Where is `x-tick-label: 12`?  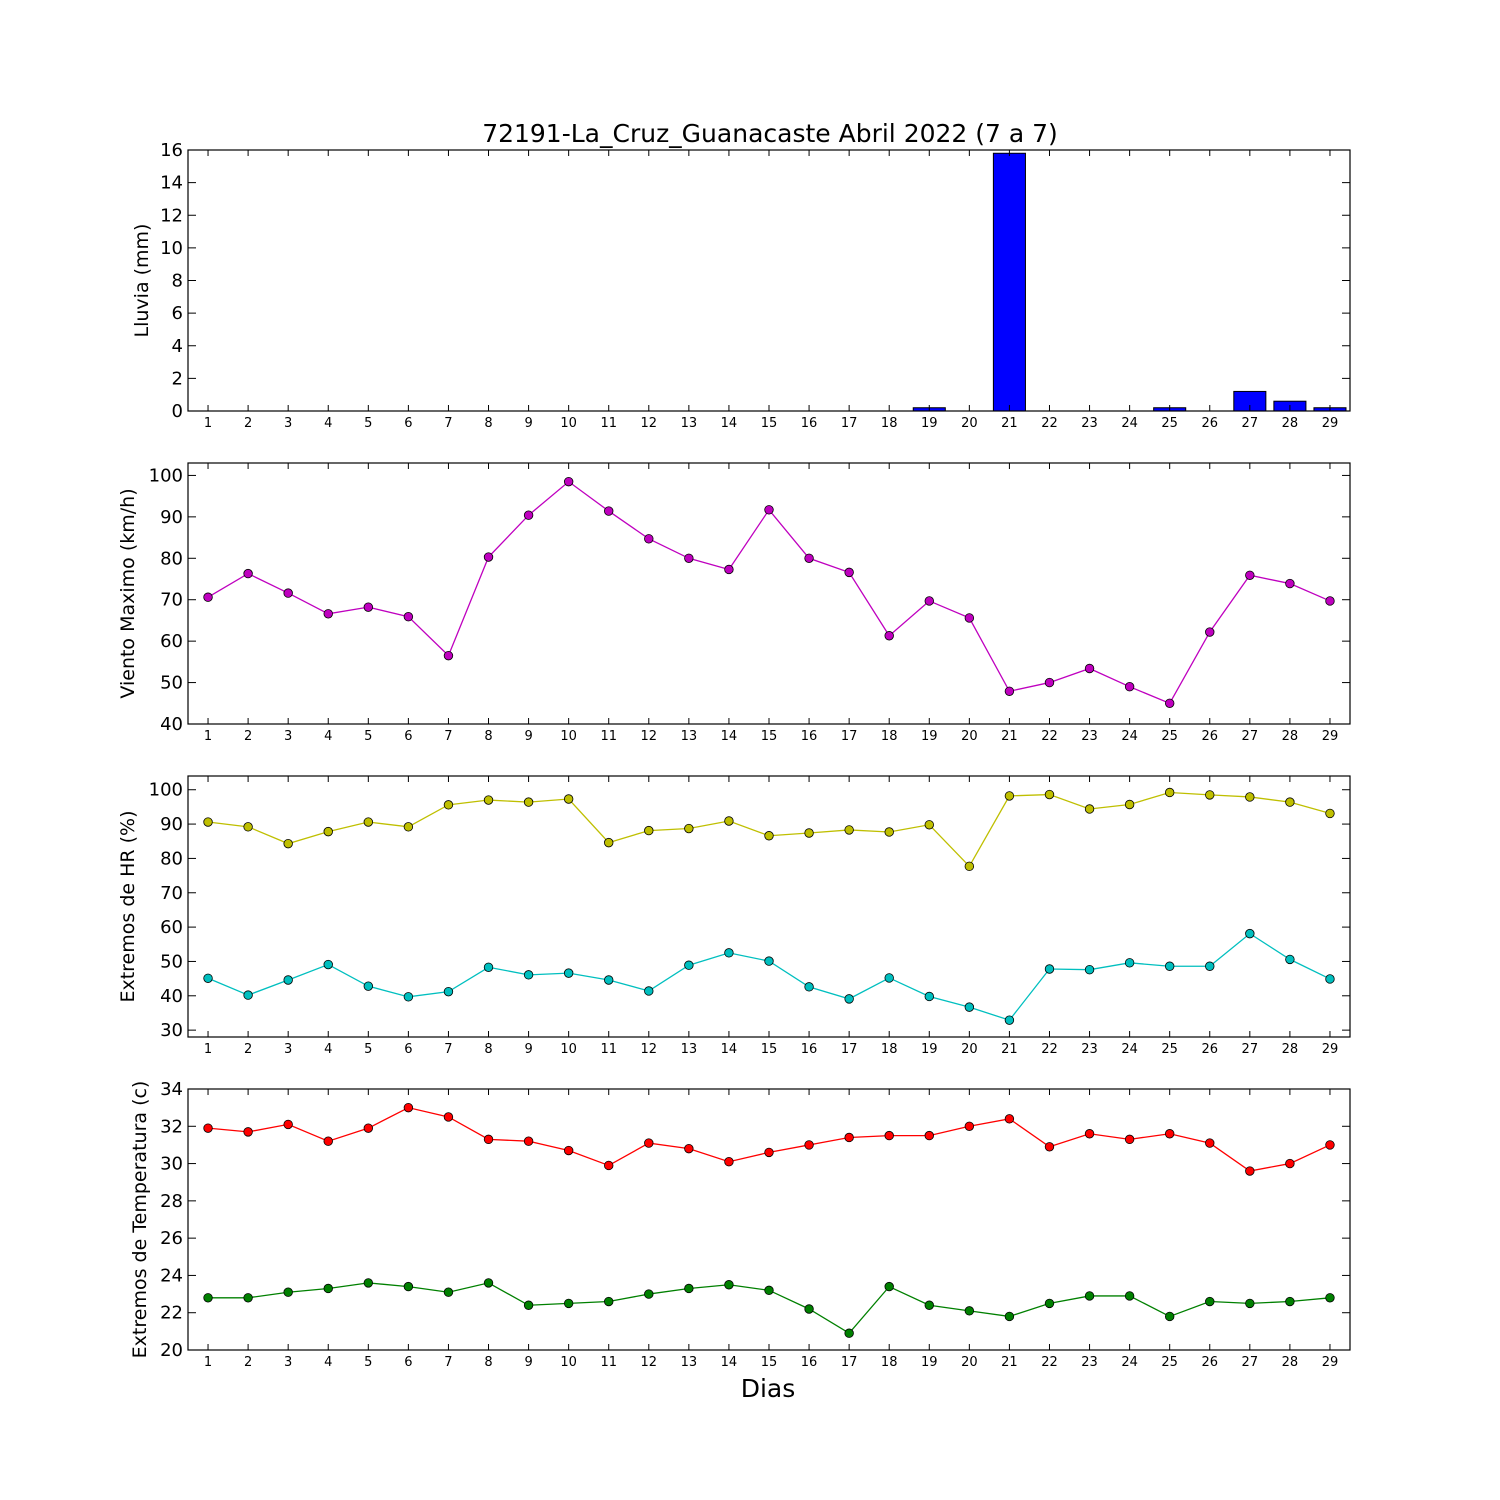 x-tick-label: 12 is located at coordinates (649, 736).